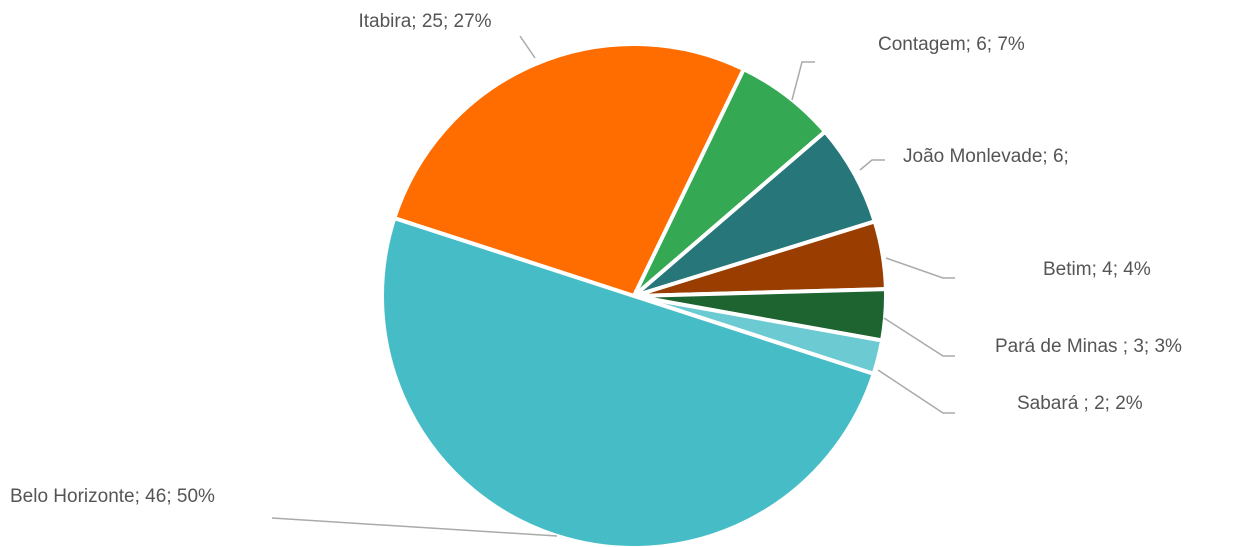 The height and width of the screenshot is (547, 1241). What do you see at coordinates (424, 21) in the screenshot?
I see `slice-label: Itabira; 25; 27%` at bounding box center [424, 21].